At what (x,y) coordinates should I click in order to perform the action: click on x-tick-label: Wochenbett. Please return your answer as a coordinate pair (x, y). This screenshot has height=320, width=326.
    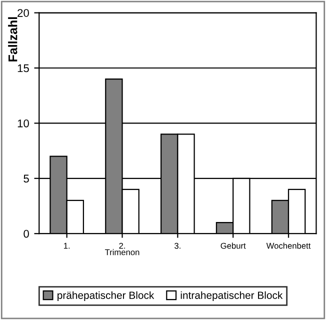
    Looking at the image, I should click on (288, 245).